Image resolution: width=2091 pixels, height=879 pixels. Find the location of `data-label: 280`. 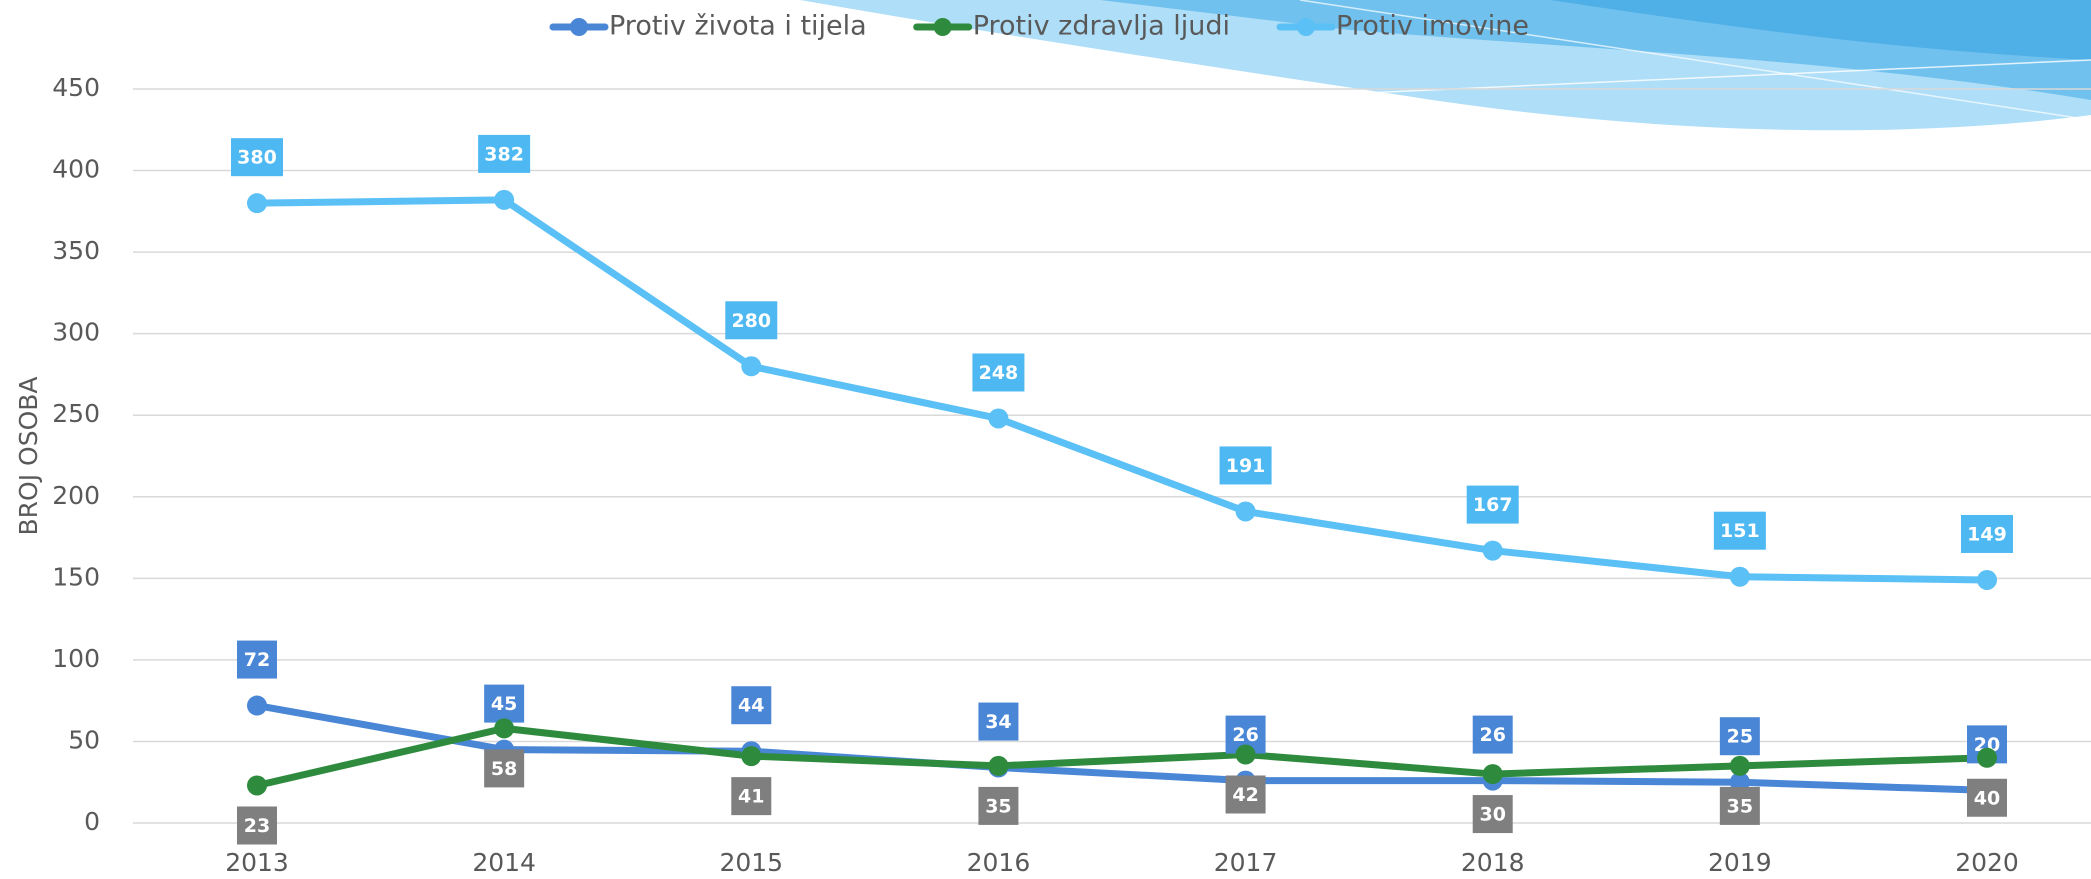

data-label: 280 is located at coordinates (751, 321).